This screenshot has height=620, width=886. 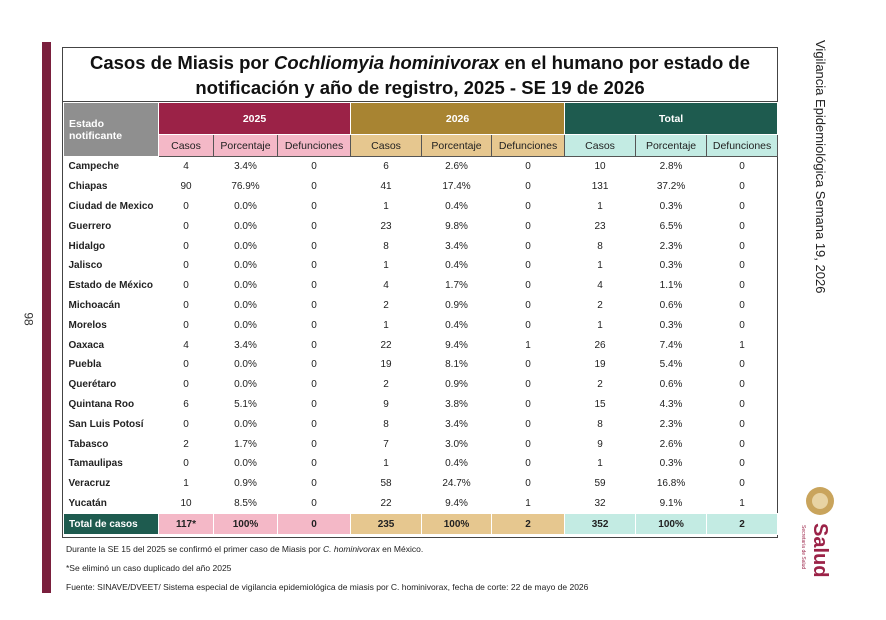 I want to click on note-text: en México., so click(x=403, y=549).